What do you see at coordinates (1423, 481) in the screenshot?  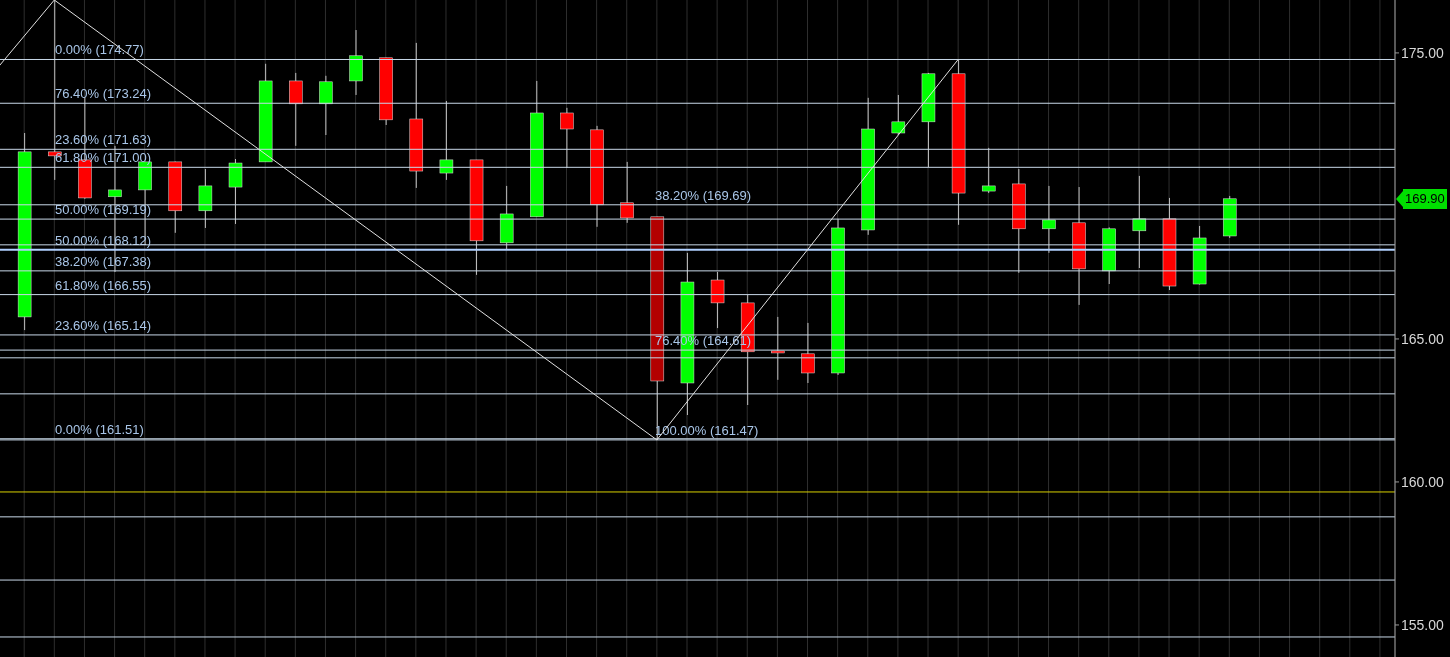 I see `y-tick-label: 160.00` at bounding box center [1423, 481].